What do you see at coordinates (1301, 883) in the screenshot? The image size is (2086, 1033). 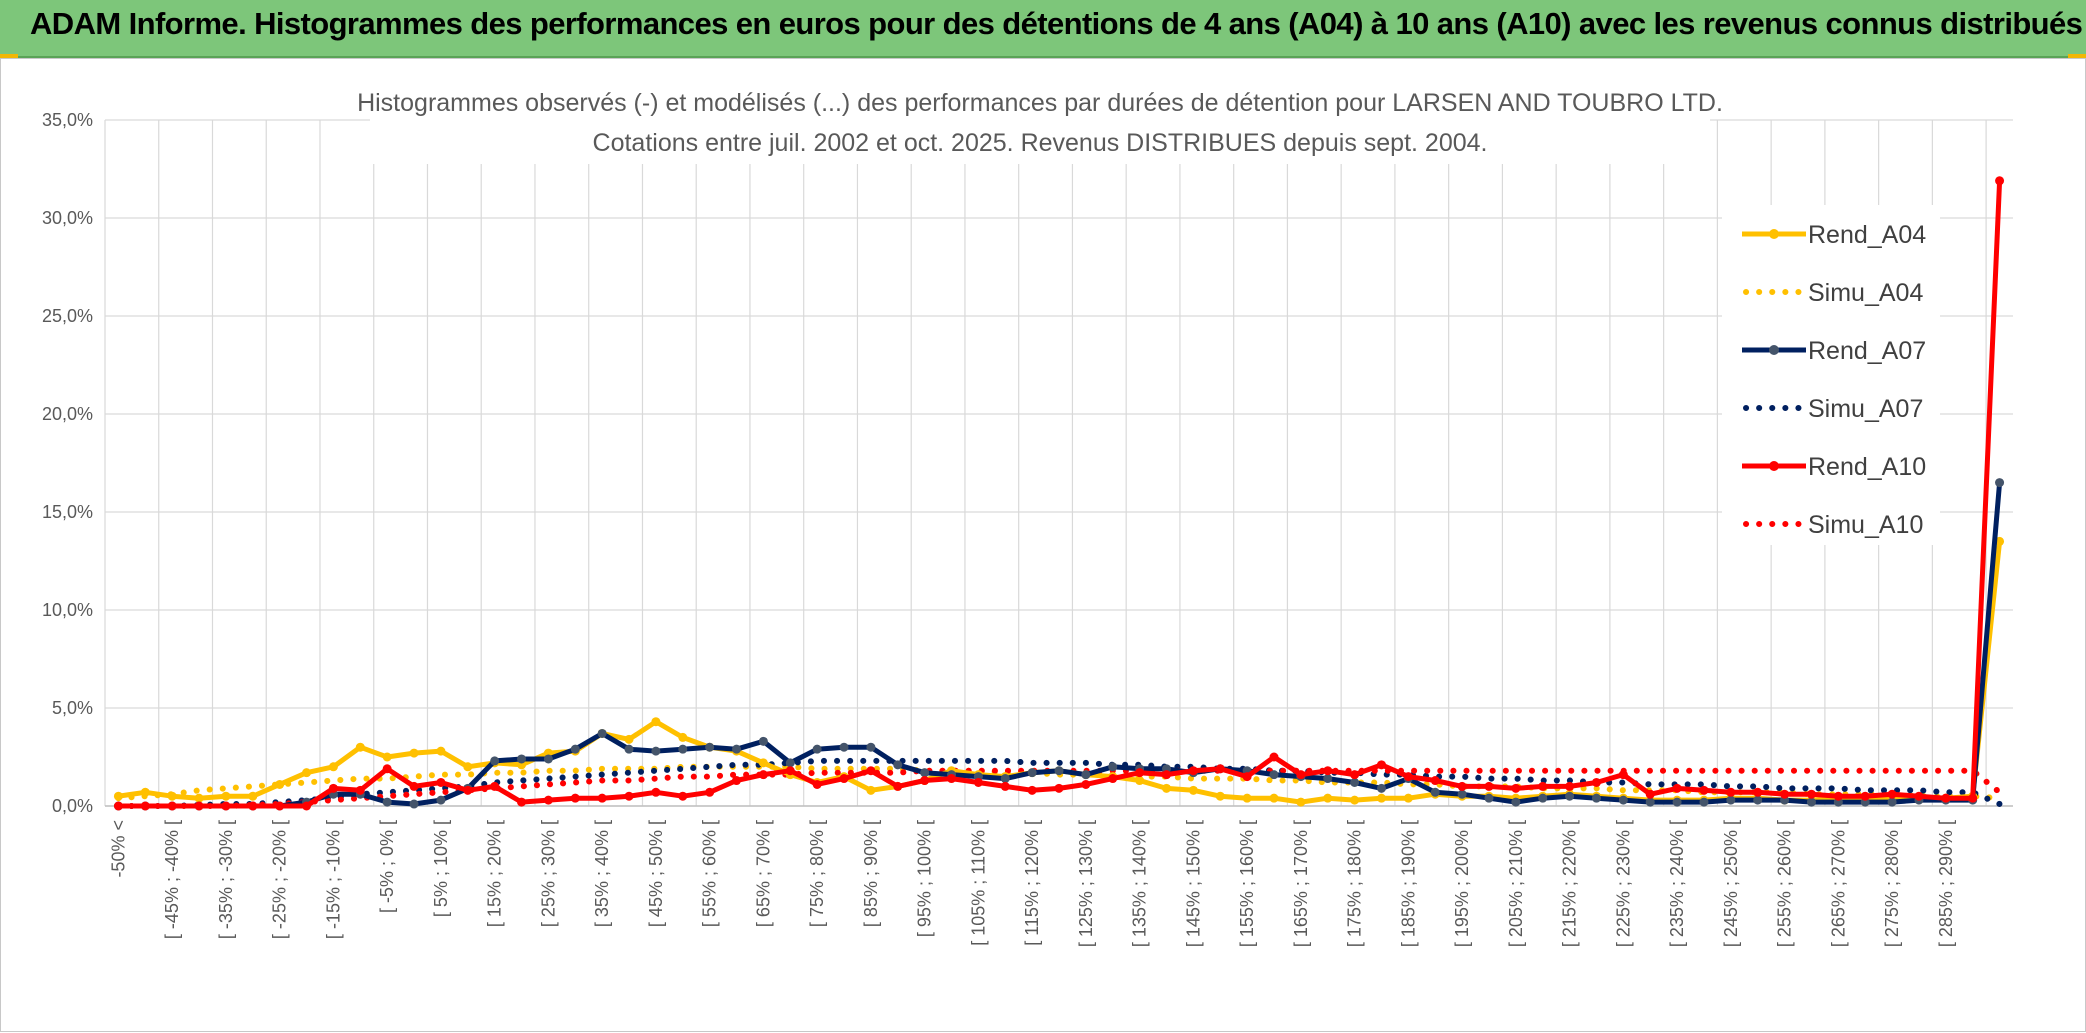 I see `x-tick-label: [ 165% ; 170% [` at bounding box center [1301, 883].